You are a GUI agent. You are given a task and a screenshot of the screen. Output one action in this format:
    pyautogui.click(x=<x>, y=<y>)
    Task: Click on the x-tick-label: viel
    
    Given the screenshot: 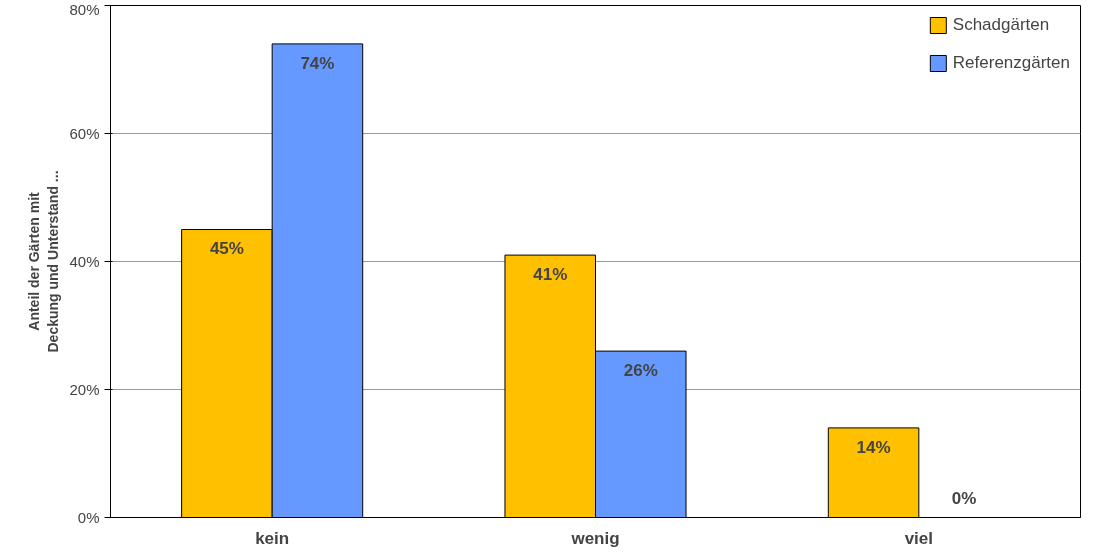 What is the action you would take?
    pyautogui.click(x=919, y=538)
    